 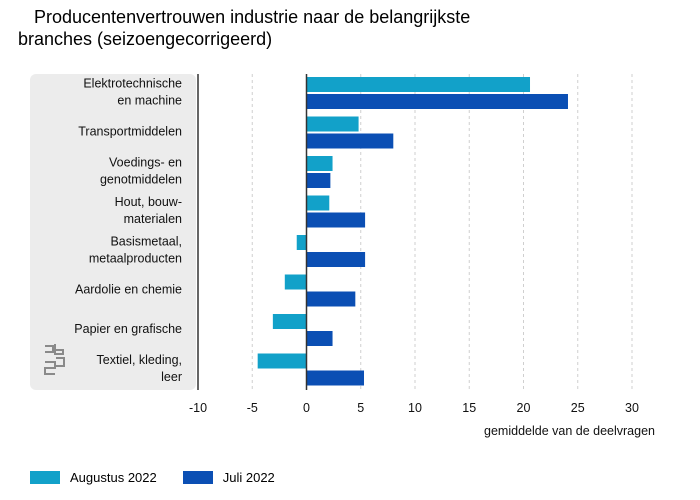 I want to click on x-tick-label-8: 30, so click(x=632, y=408).